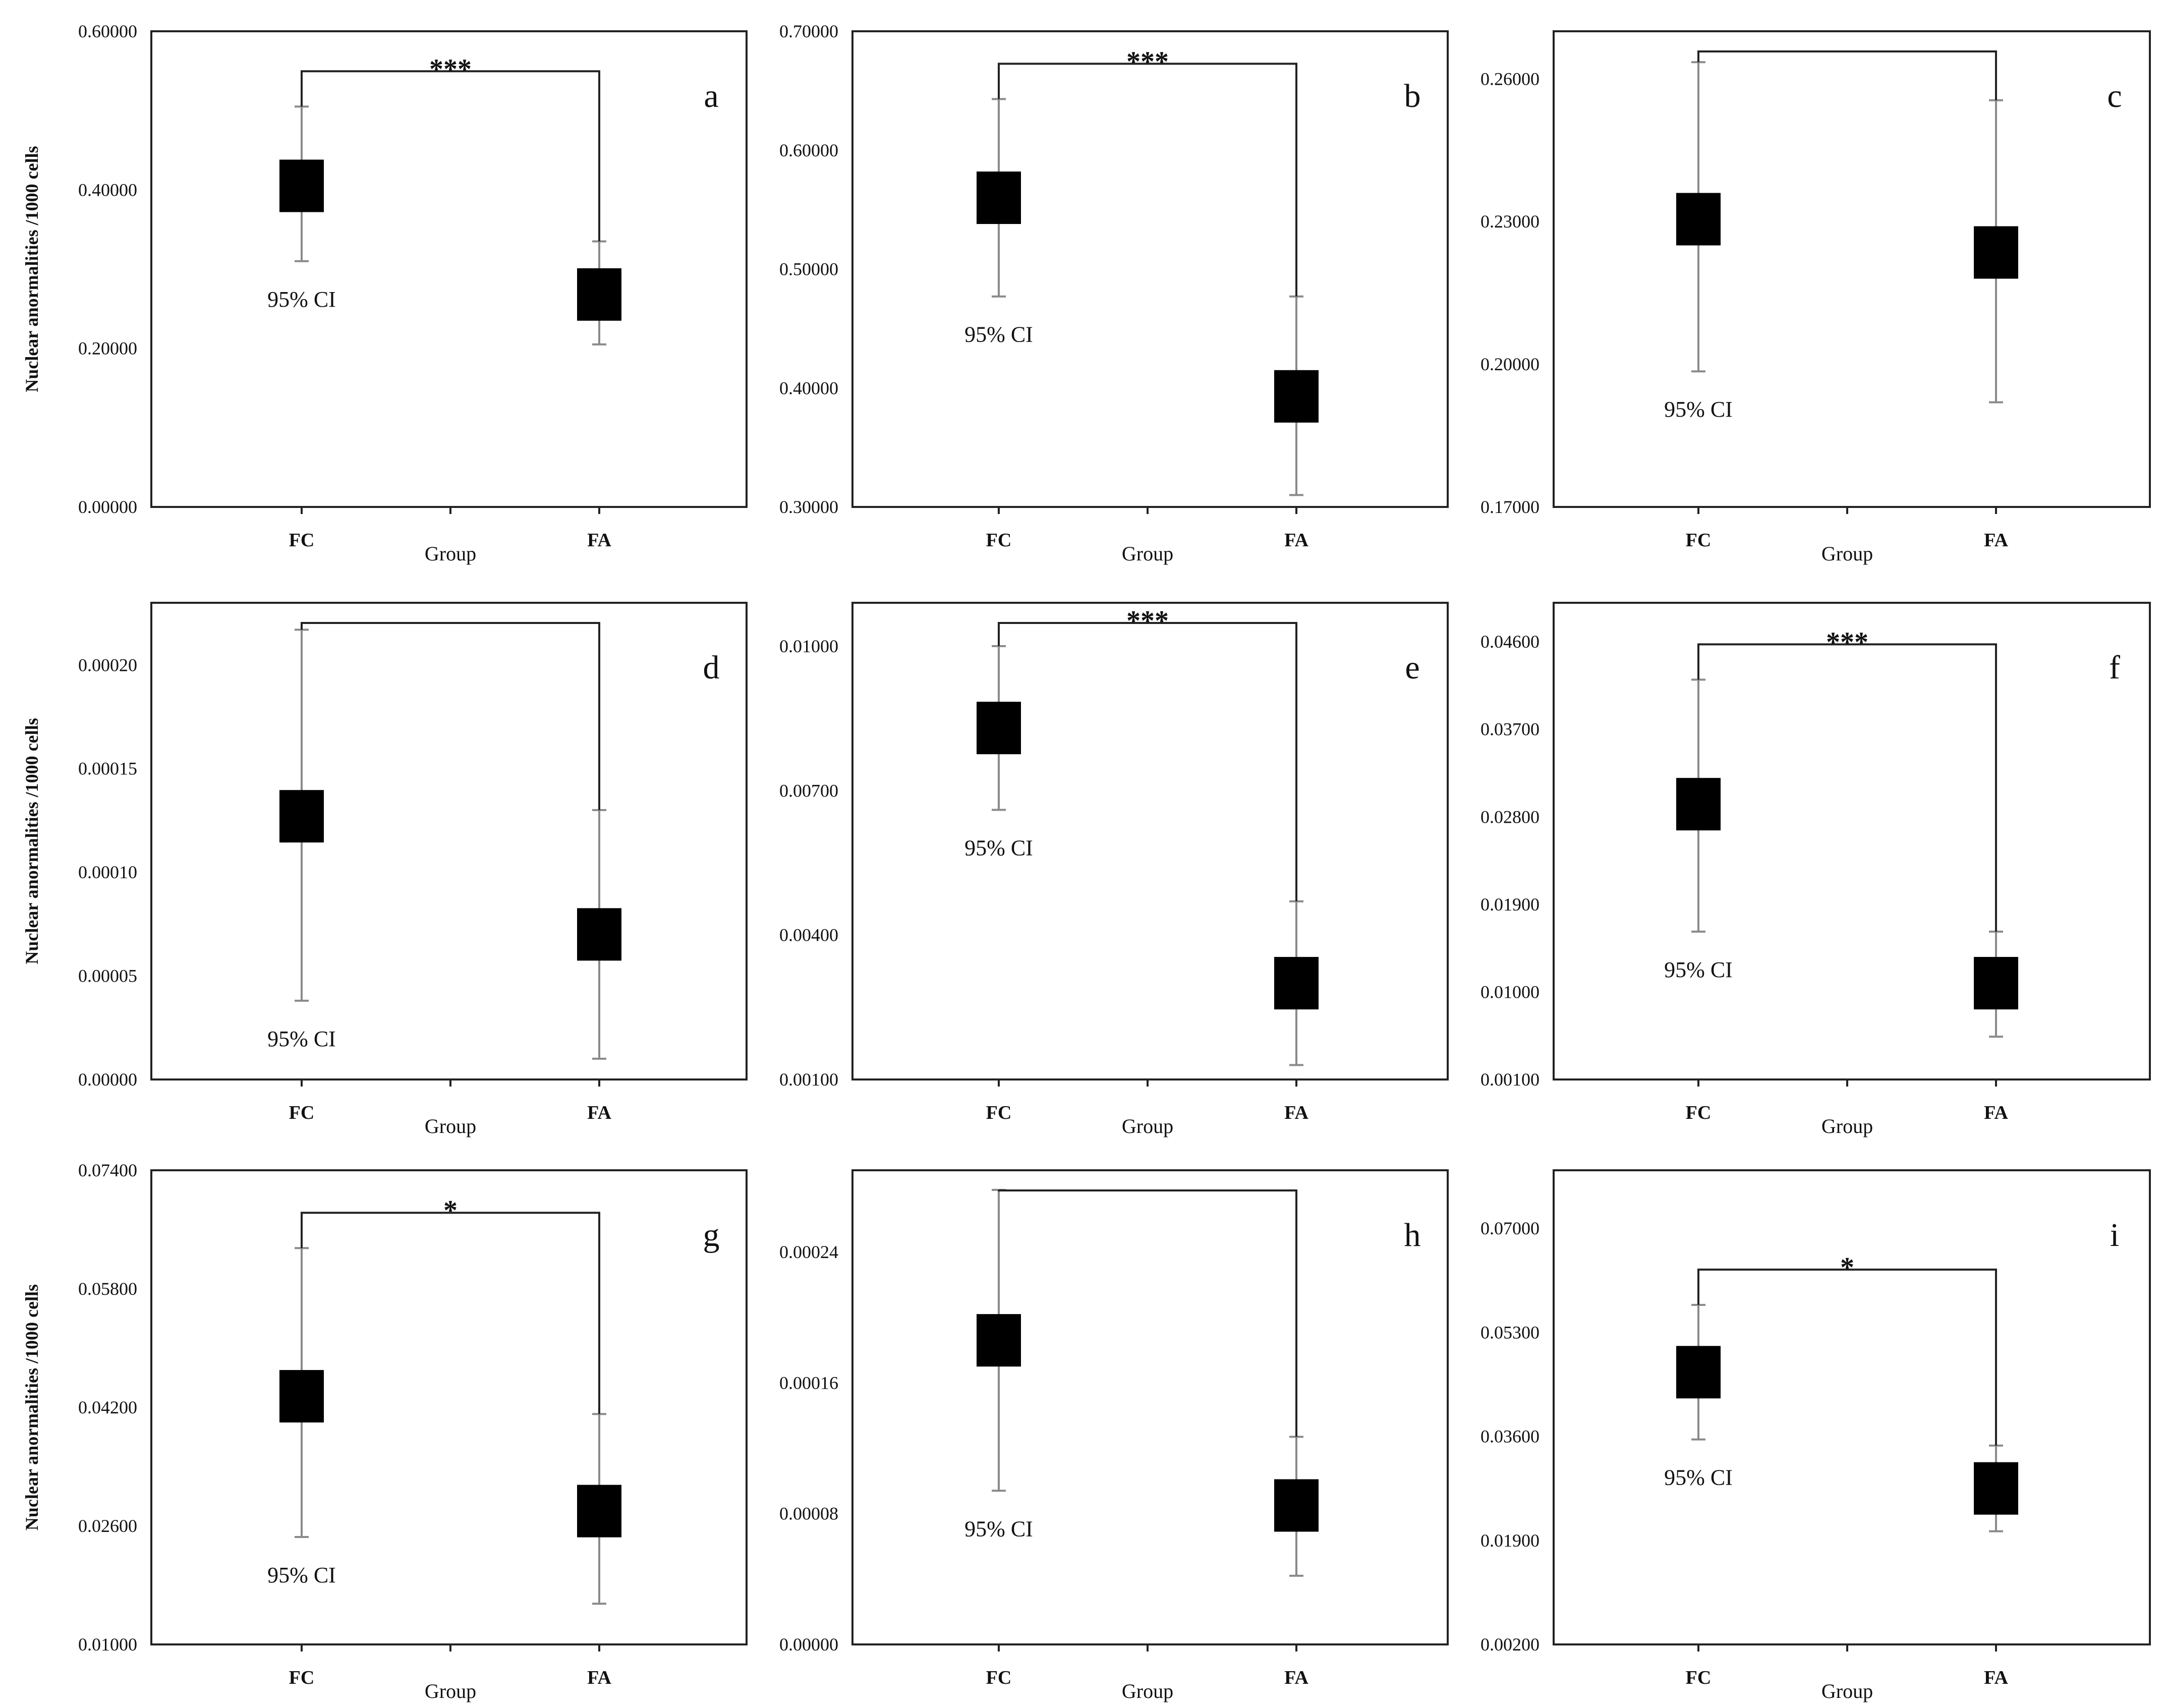  What do you see at coordinates (1412, 1236) in the screenshot?
I see `panel-letter: h` at bounding box center [1412, 1236].